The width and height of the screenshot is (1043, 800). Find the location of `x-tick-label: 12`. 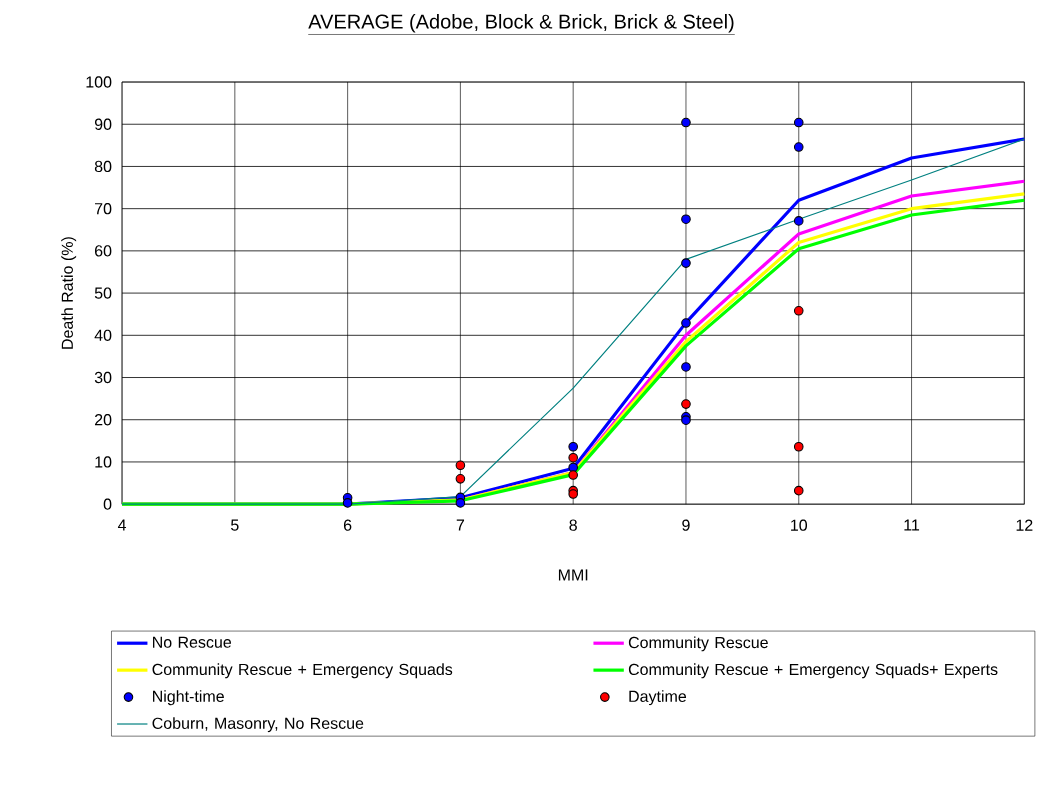

x-tick-label: 12 is located at coordinates (1024, 525).